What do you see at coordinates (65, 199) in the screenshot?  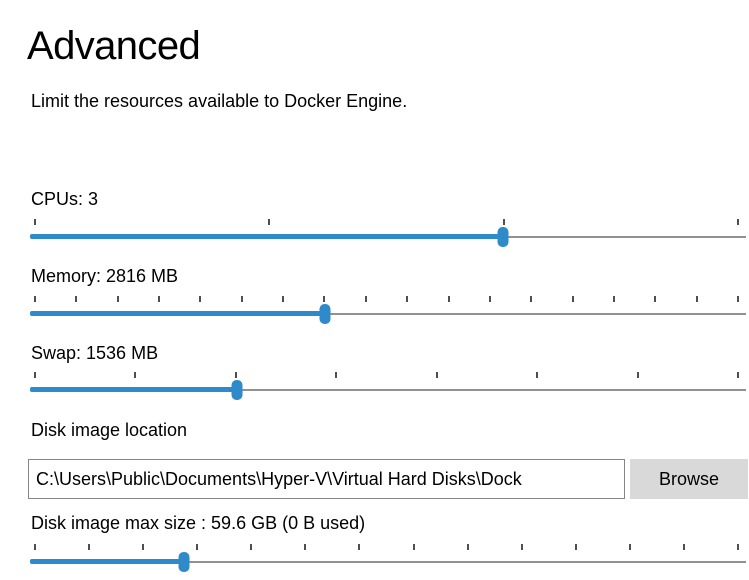 I see `cpus-label: CPUs: 3` at bounding box center [65, 199].